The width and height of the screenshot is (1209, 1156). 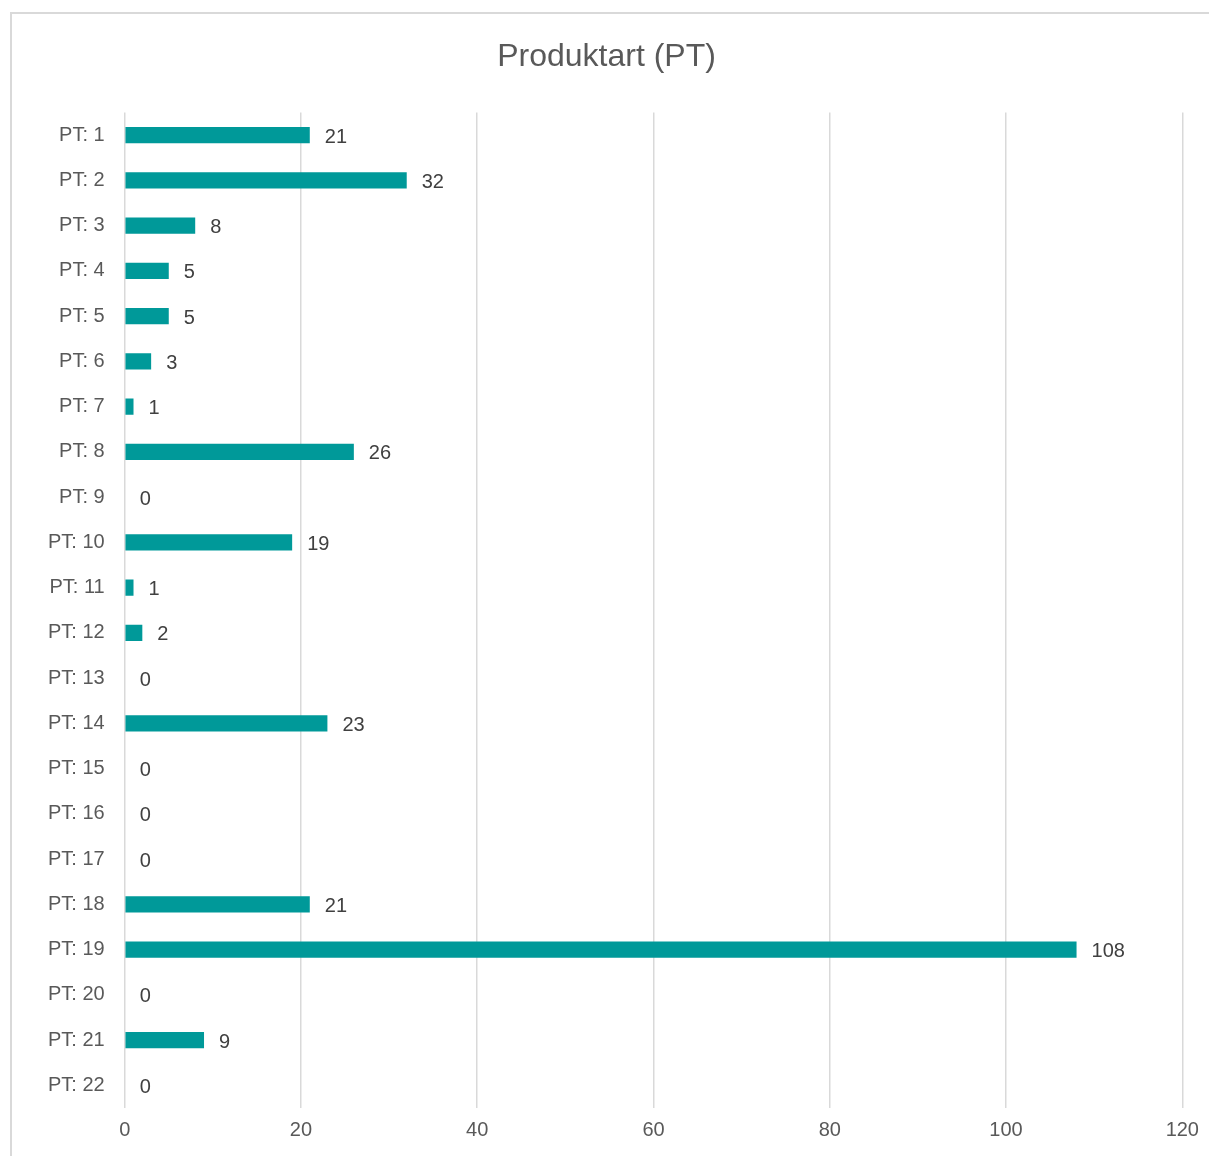 What do you see at coordinates (76, 721) in the screenshot?
I see `y-tick-label: PT: 14` at bounding box center [76, 721].